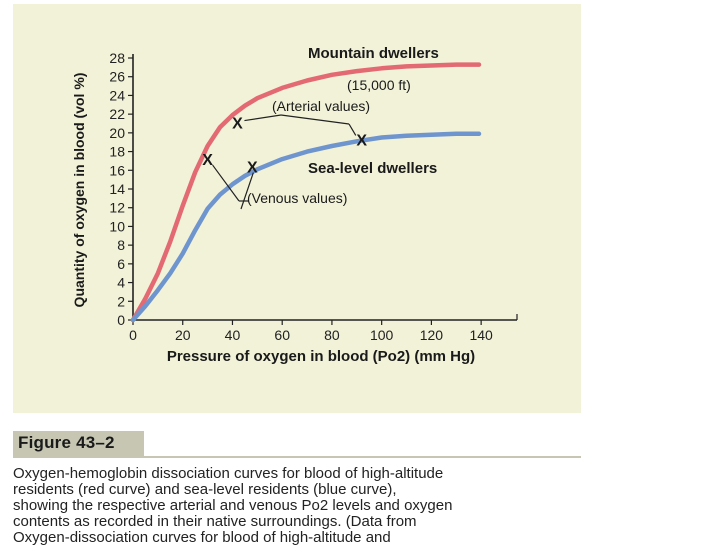 The image size is (720, 546). Describe the element at coordinates (297, 198) in the screenshot. I see `venous-values-label: (Venous values)` at that location.